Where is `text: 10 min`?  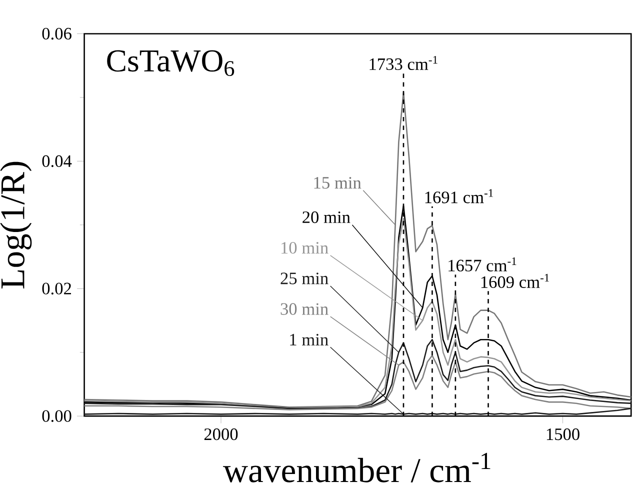
text: 10 min is located at coordinates (304, 248).